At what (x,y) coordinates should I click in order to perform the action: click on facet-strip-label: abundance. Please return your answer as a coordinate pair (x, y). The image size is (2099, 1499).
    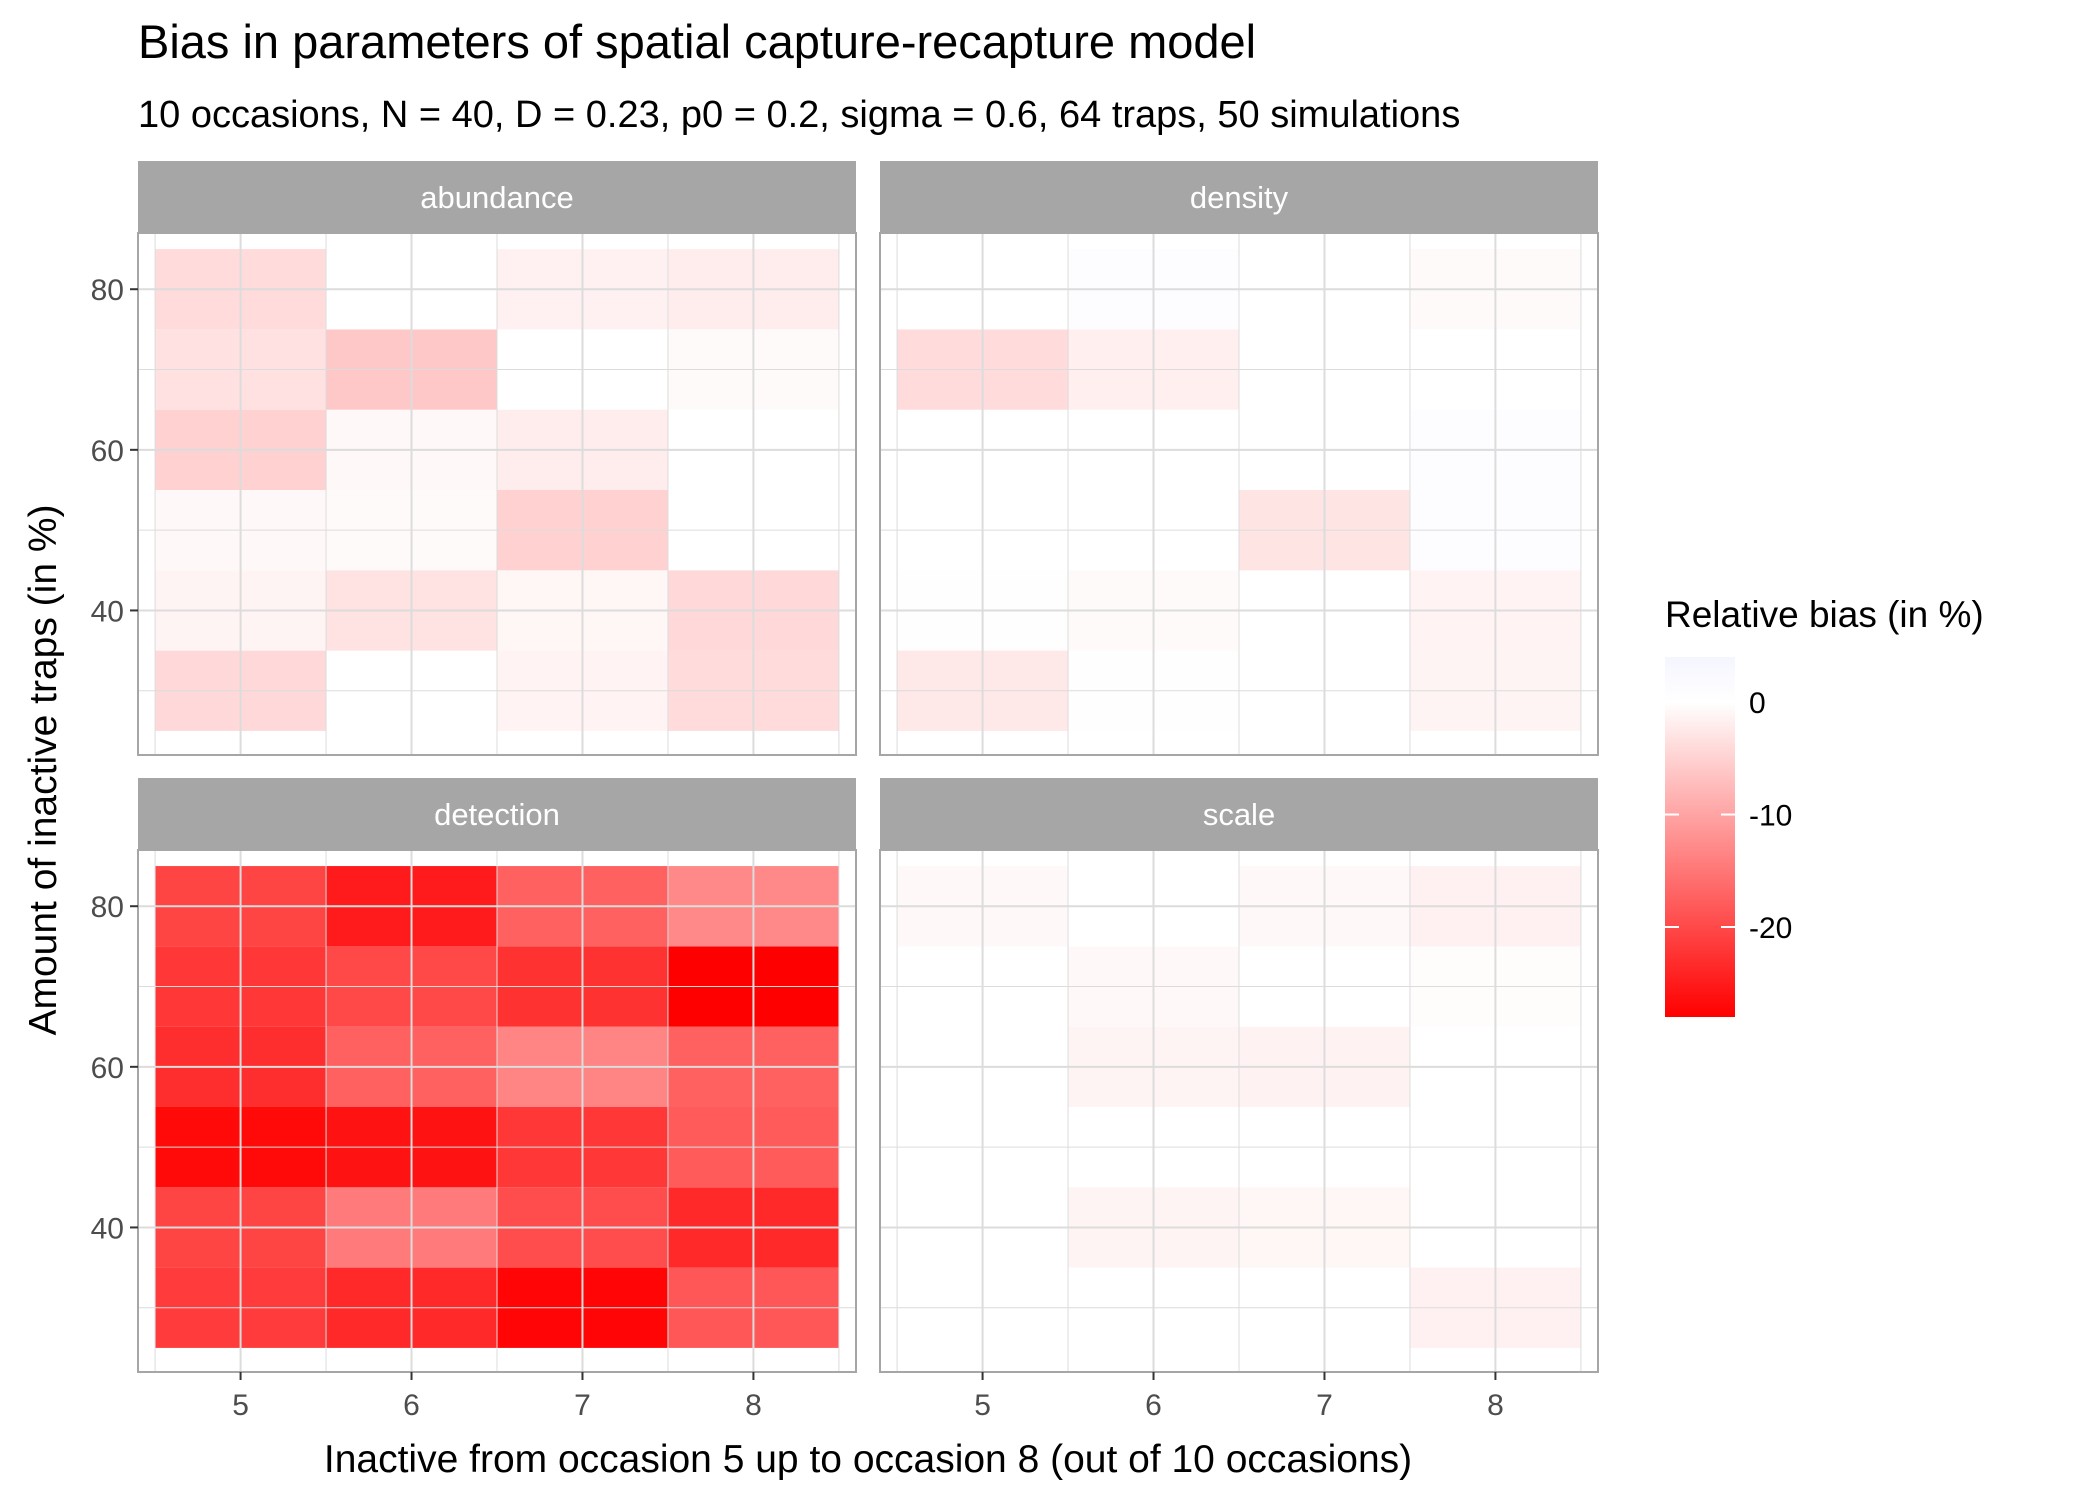
    Looking at the image, I should click on (496, 197).